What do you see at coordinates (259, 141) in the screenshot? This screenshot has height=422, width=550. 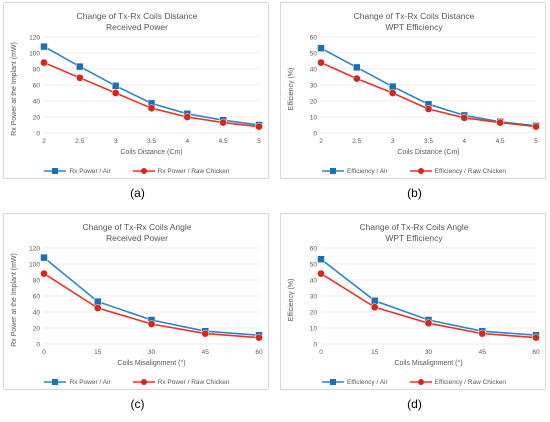 I see `x-tick-label: 5` at bounding box center [259, 141].